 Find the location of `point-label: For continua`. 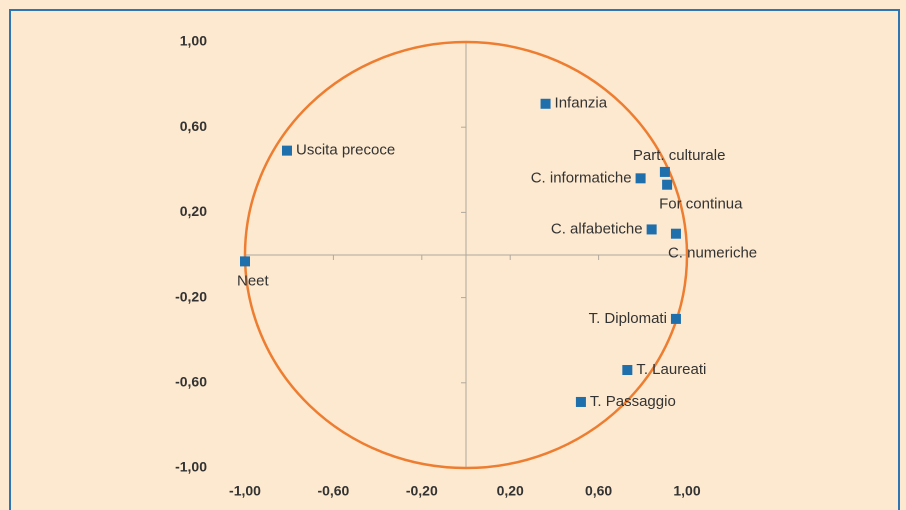

point-label: For continua is located at coordinates (701, 204).